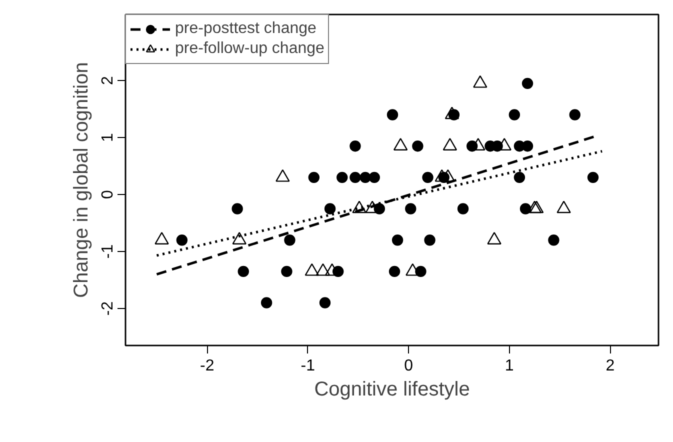  What do you see at coordinates (108, 251) in the screenshot?
I see `y-tick-label: -1` at bounding box center [108, 251].